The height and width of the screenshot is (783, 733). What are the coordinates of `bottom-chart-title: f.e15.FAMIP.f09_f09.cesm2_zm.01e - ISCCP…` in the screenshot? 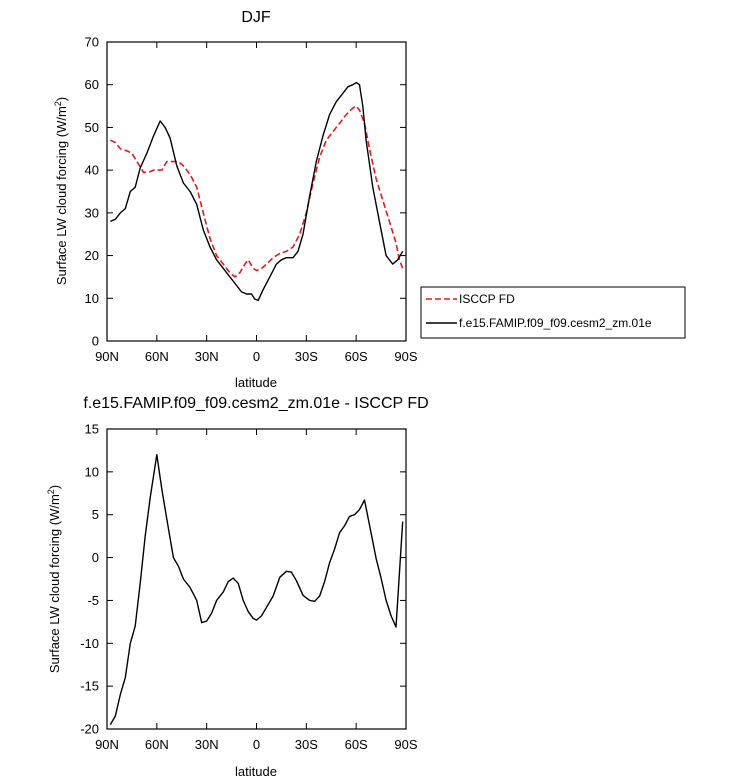 It's located at (255, 403).